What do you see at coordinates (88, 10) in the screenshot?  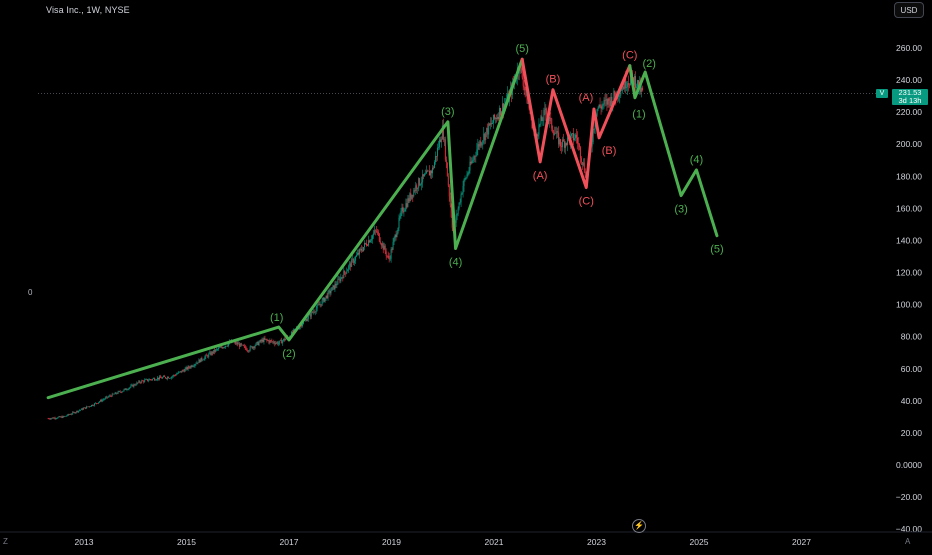 I see `chart-title: Visa Inc., 1W, NYSE` at bounding box center [88, 10].